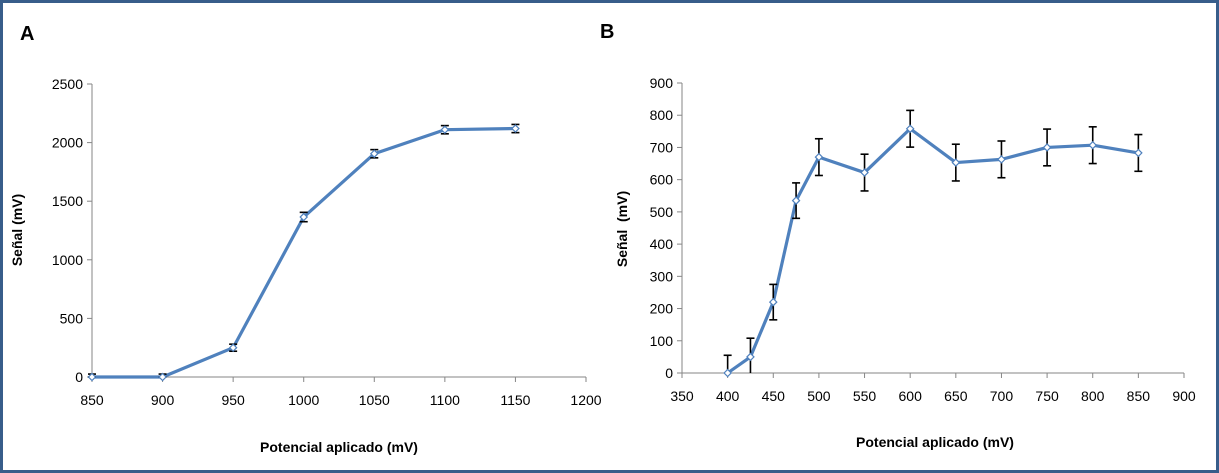 The width and height of the screenshot is (1219, 473). I want to click on x-tick-label: 1050, so click(374, 400).